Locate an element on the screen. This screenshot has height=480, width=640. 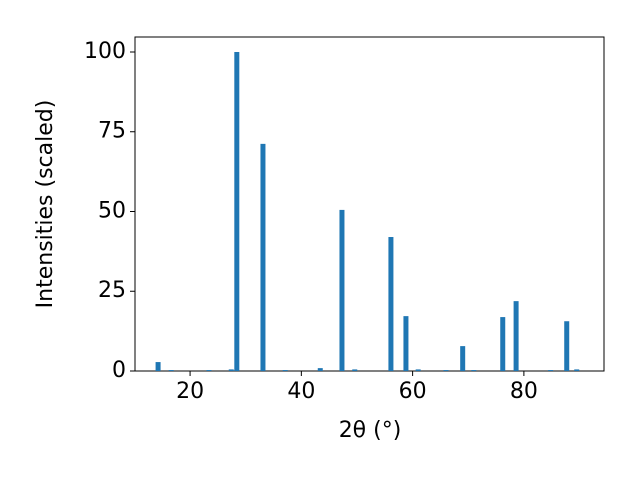
y-tick-label: 25 is located at coordinates (112, 290).